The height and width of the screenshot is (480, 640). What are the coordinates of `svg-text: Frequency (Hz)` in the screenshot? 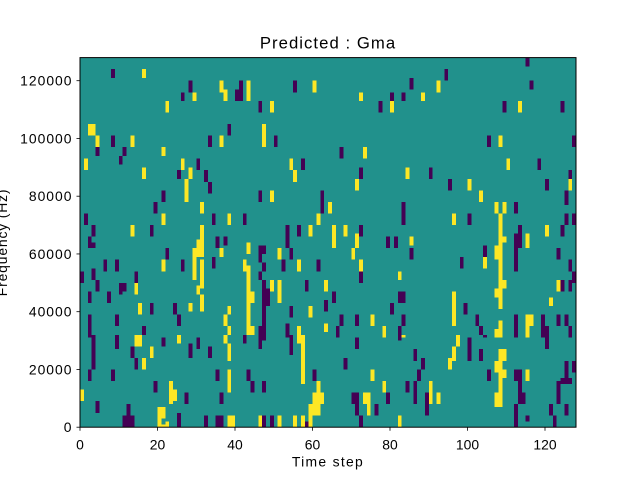 It's located at (5, 243).